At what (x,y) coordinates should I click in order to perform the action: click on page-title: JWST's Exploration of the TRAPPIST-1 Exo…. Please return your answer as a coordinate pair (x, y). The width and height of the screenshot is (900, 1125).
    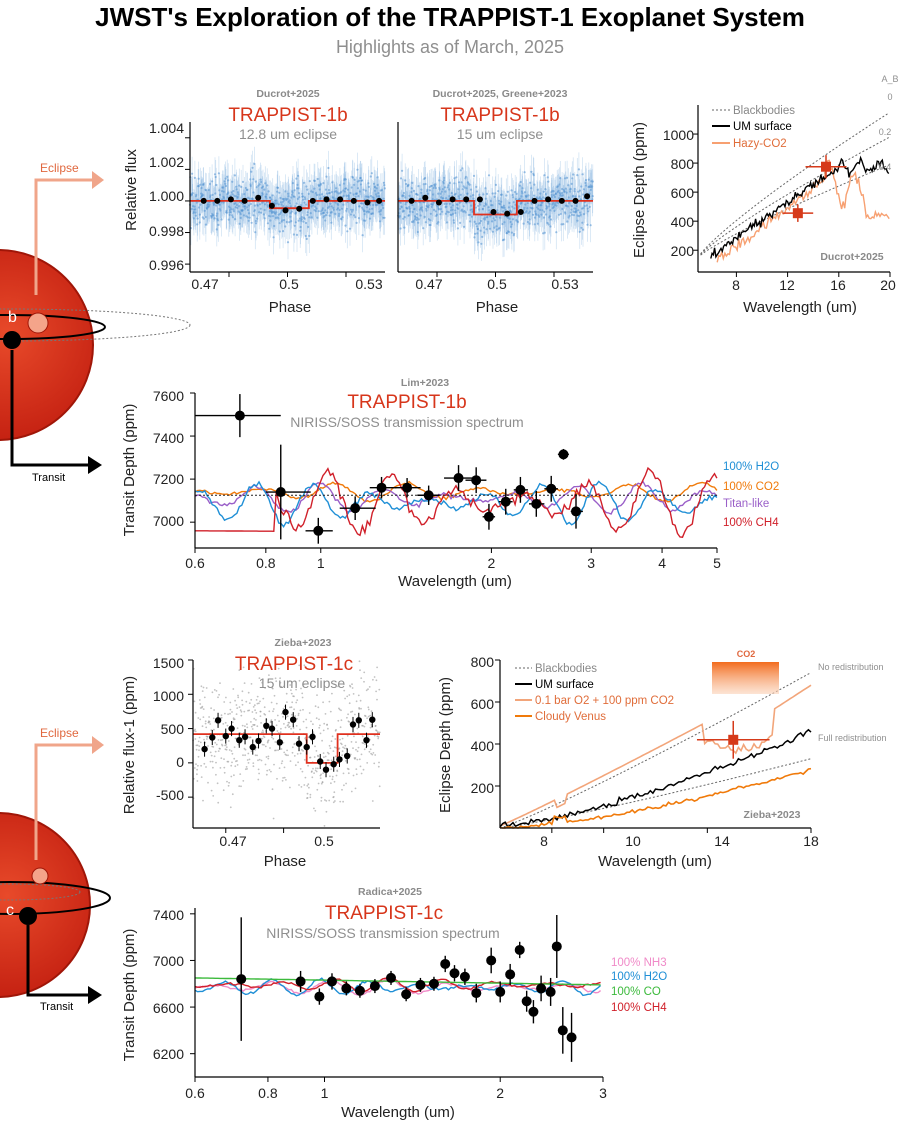
    Looking at the image, I should click on (450, 17).